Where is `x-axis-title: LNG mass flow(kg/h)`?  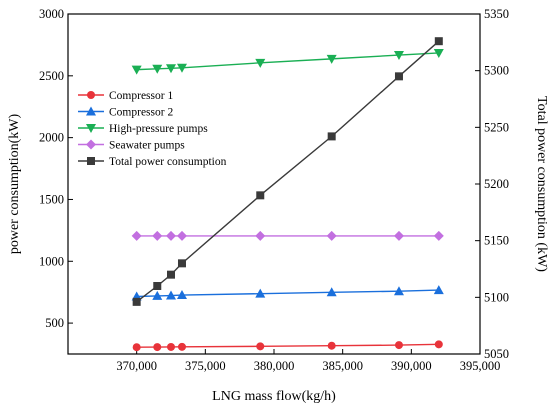
x-axis-title: LNG mass flow(kg/h) is located at coordinates (274, 396).